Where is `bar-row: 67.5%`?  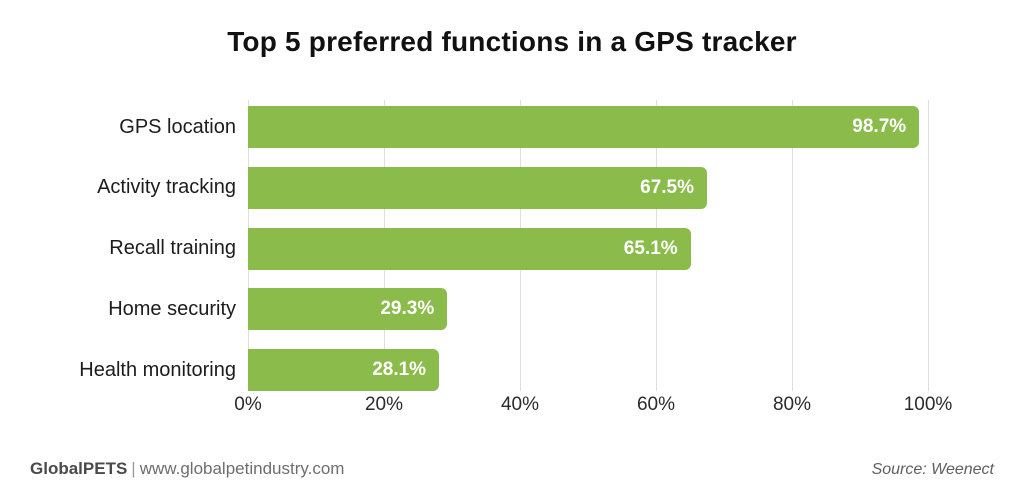 bar-row: 67.5% is located at coordinates (588, 187).